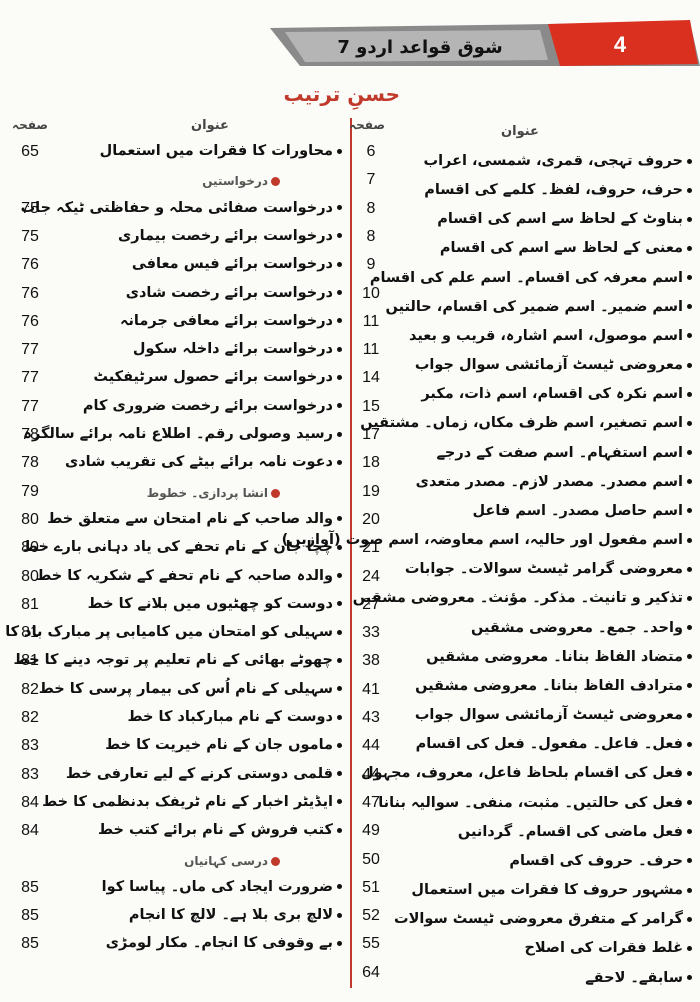 The height and width of the screenshot is (1002, 700). I want to click on right-topic: غلط فقرات کی اصلاح, so click(542, 948).